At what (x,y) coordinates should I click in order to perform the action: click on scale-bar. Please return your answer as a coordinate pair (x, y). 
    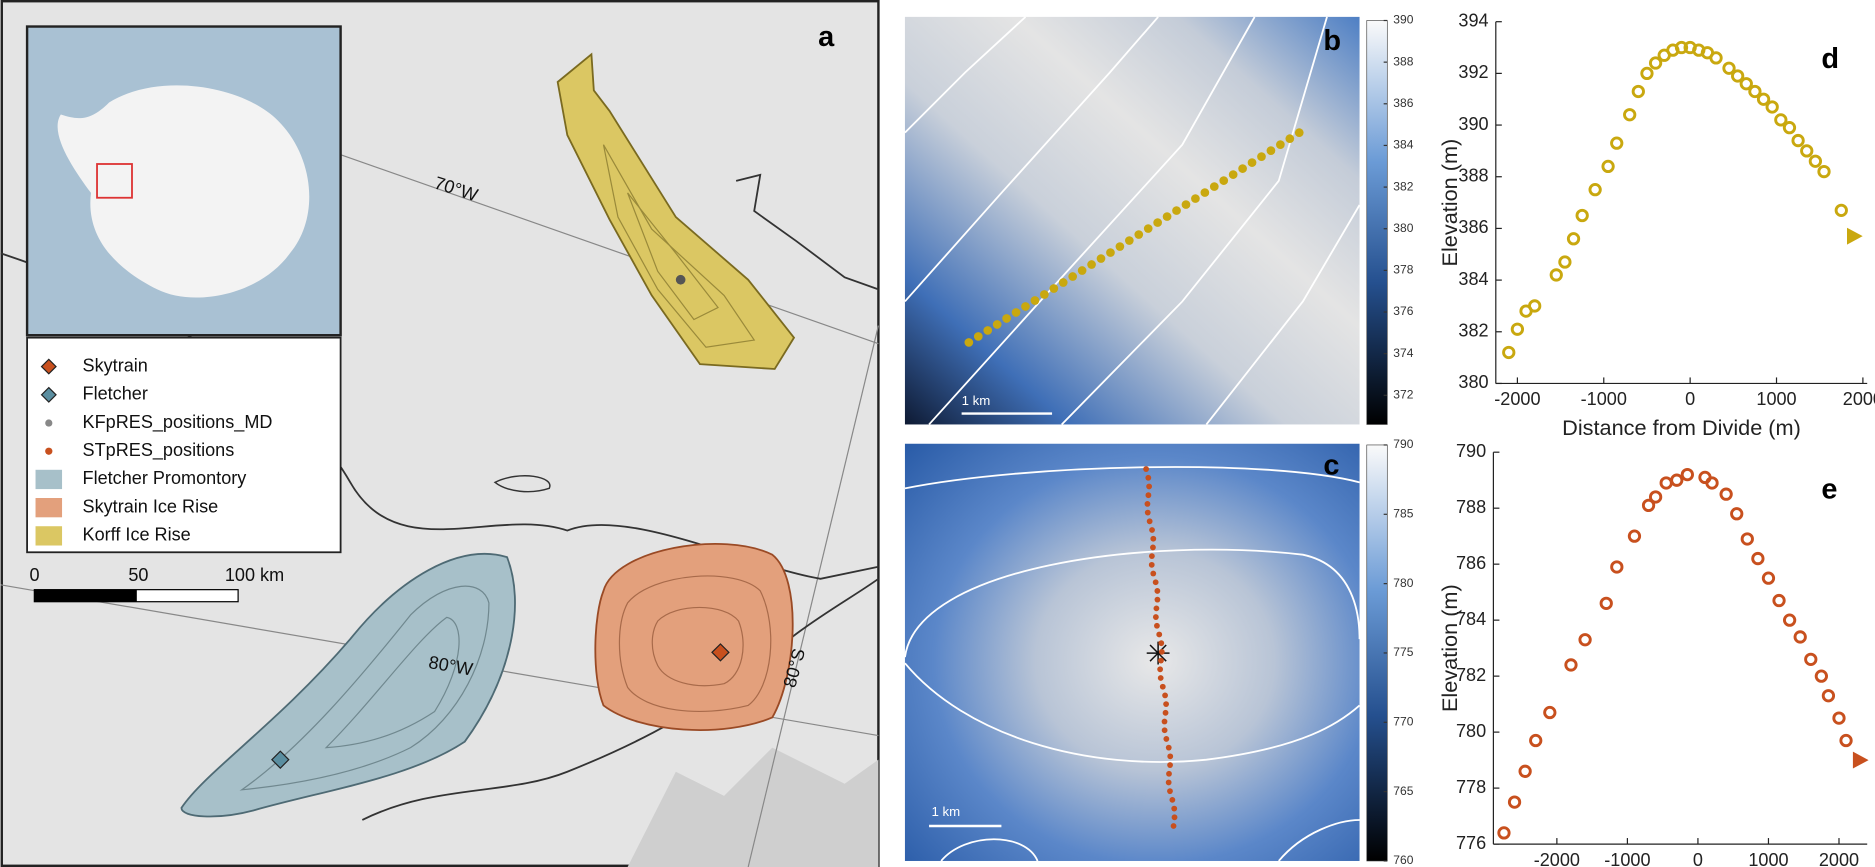
    Looking at the image, I should click on (85, 595).